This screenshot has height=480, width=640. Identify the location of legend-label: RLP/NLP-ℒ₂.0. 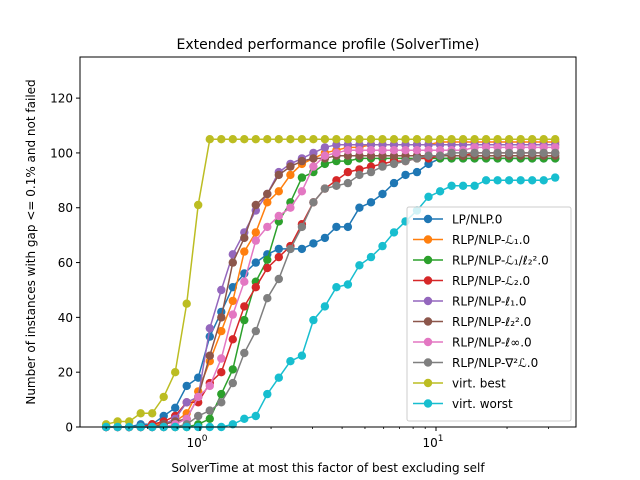
(491, 281).